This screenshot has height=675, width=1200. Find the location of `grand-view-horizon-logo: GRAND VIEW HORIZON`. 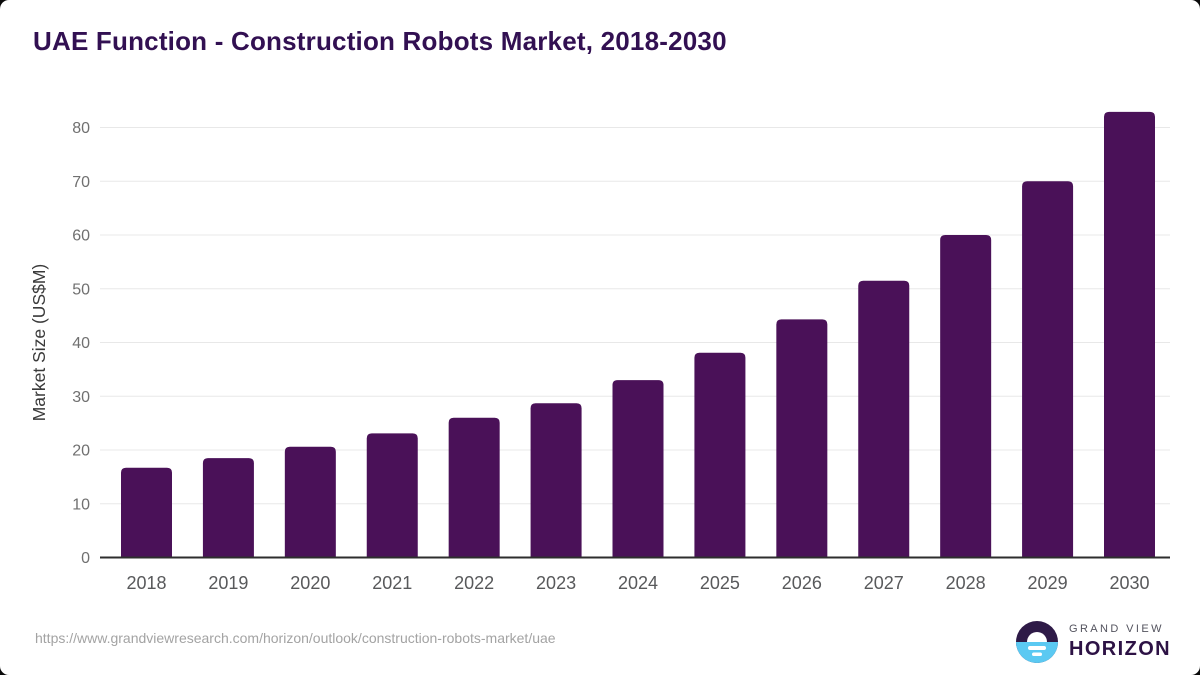

grand-view-horizon-logo: GRAND VIEW HORIZON is located at coordinates (1093, 642).